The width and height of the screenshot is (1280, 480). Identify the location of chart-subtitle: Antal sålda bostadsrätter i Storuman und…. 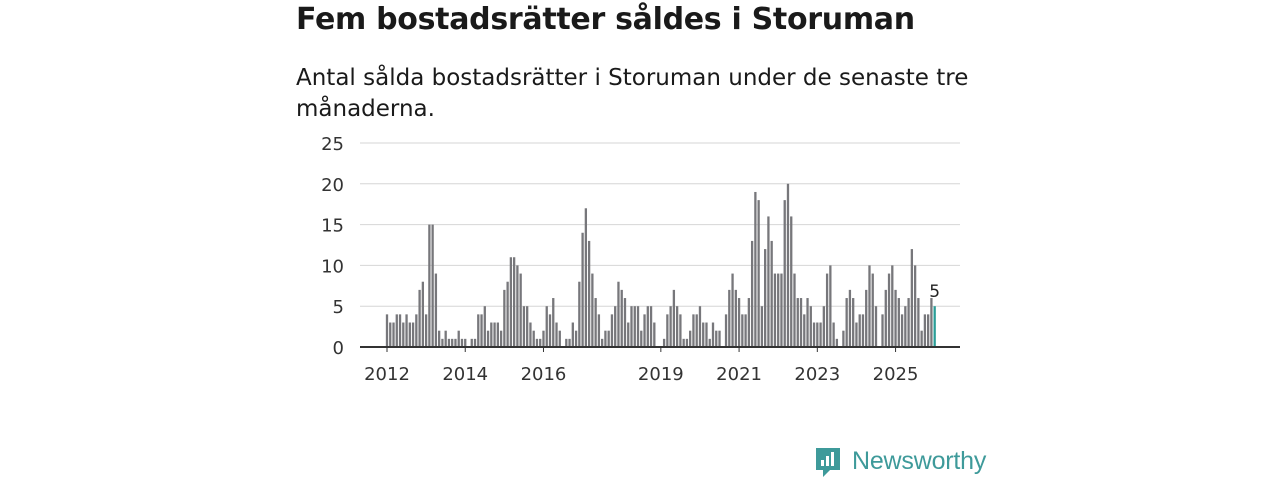
(632, 93).